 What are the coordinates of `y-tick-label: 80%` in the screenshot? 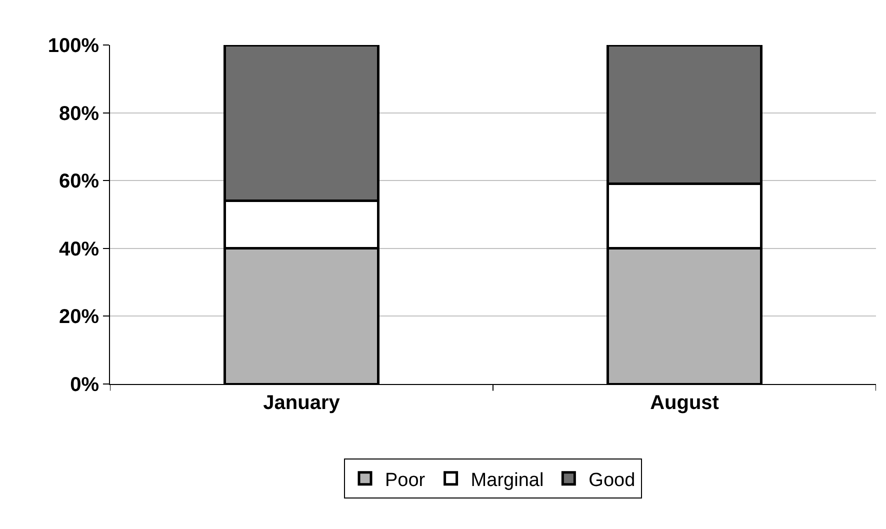 It's located at (79, 113).